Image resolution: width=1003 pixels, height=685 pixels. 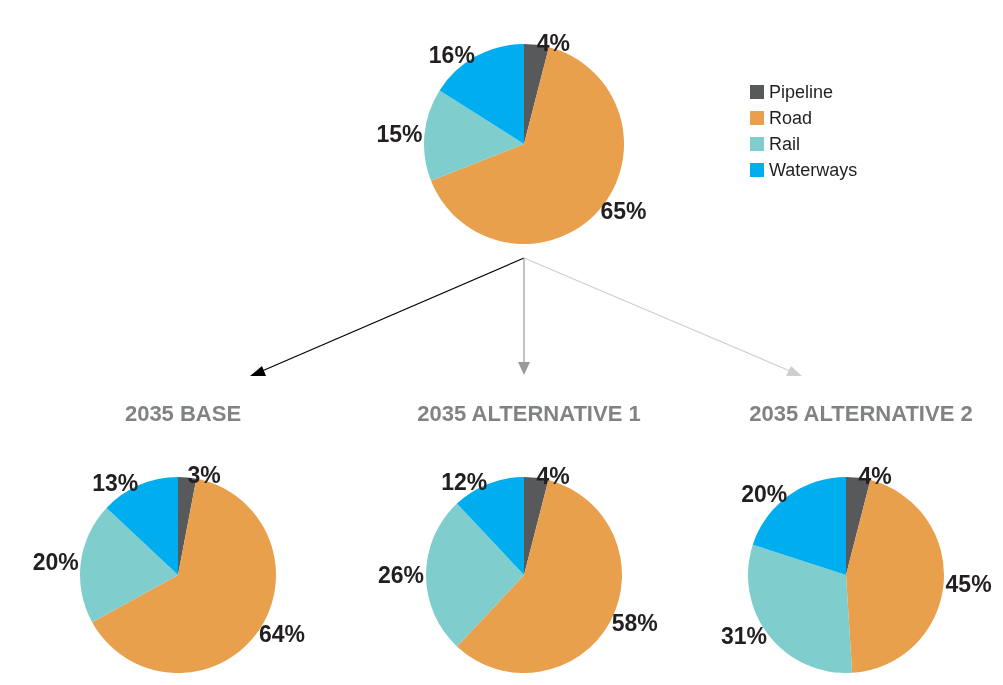 What do you see at coordinates (968, 584) in the screenshot?
I see `data-label: 45%` at bounding box center [968, 584].